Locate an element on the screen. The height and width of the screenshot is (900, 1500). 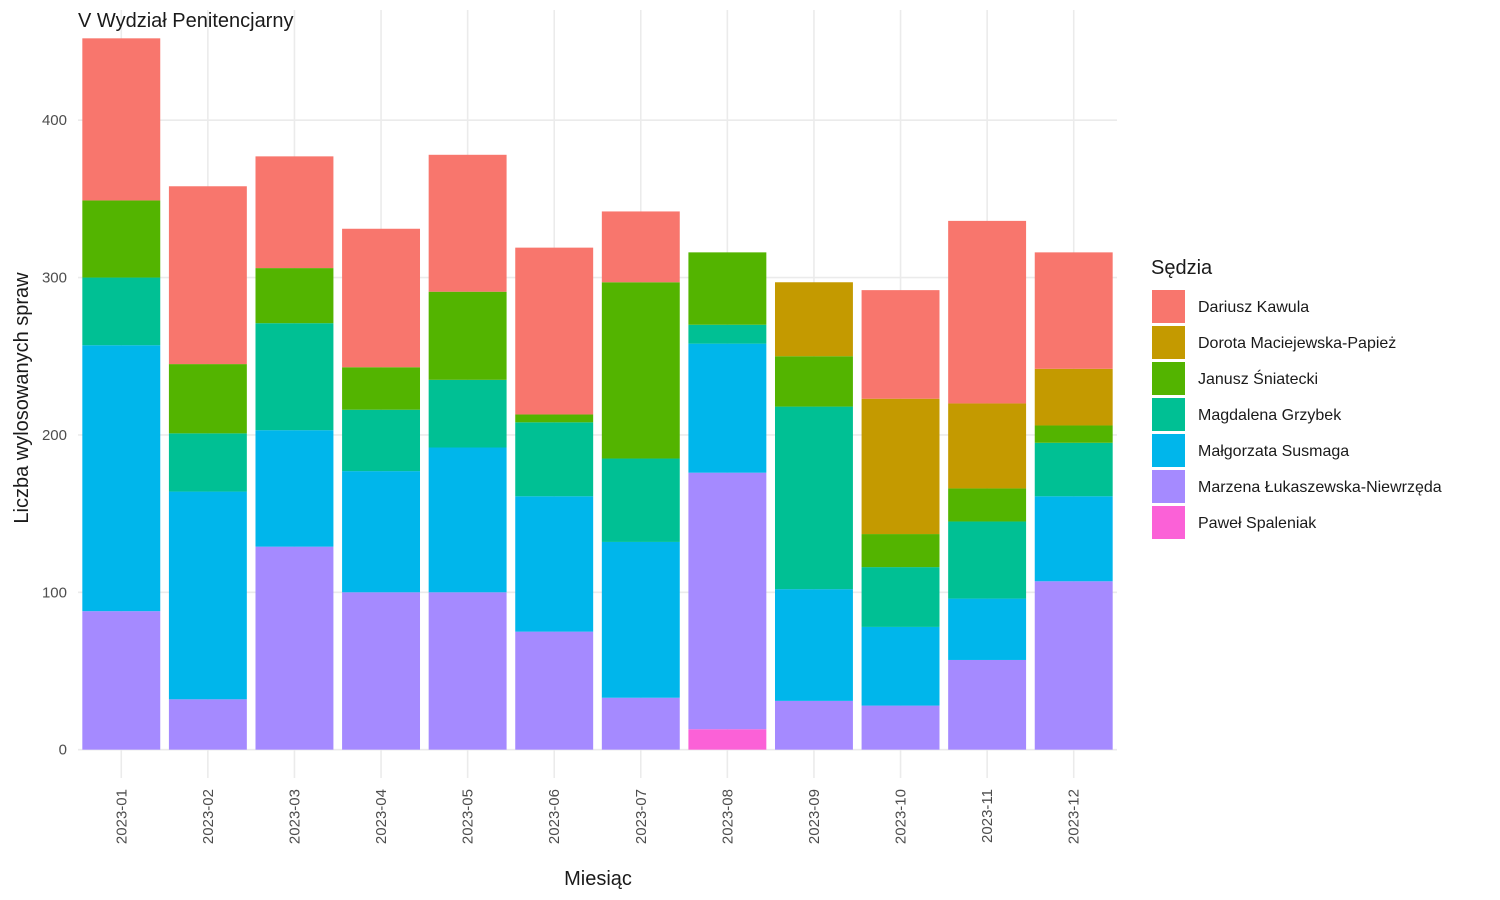
y-tick-label: 300 is located at coordinates (54, 278).